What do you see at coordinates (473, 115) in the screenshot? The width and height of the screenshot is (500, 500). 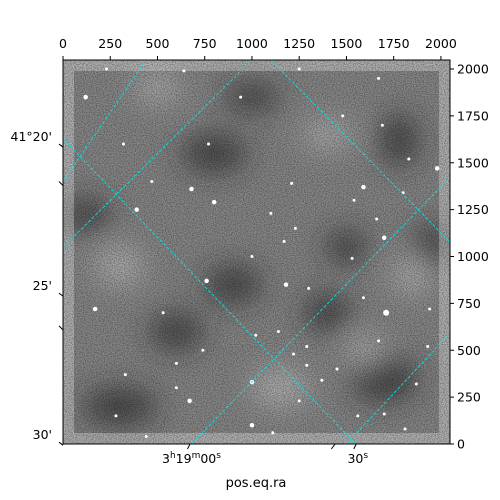 I see `right-tick-label: 1750` at bounding box center [473, 115].